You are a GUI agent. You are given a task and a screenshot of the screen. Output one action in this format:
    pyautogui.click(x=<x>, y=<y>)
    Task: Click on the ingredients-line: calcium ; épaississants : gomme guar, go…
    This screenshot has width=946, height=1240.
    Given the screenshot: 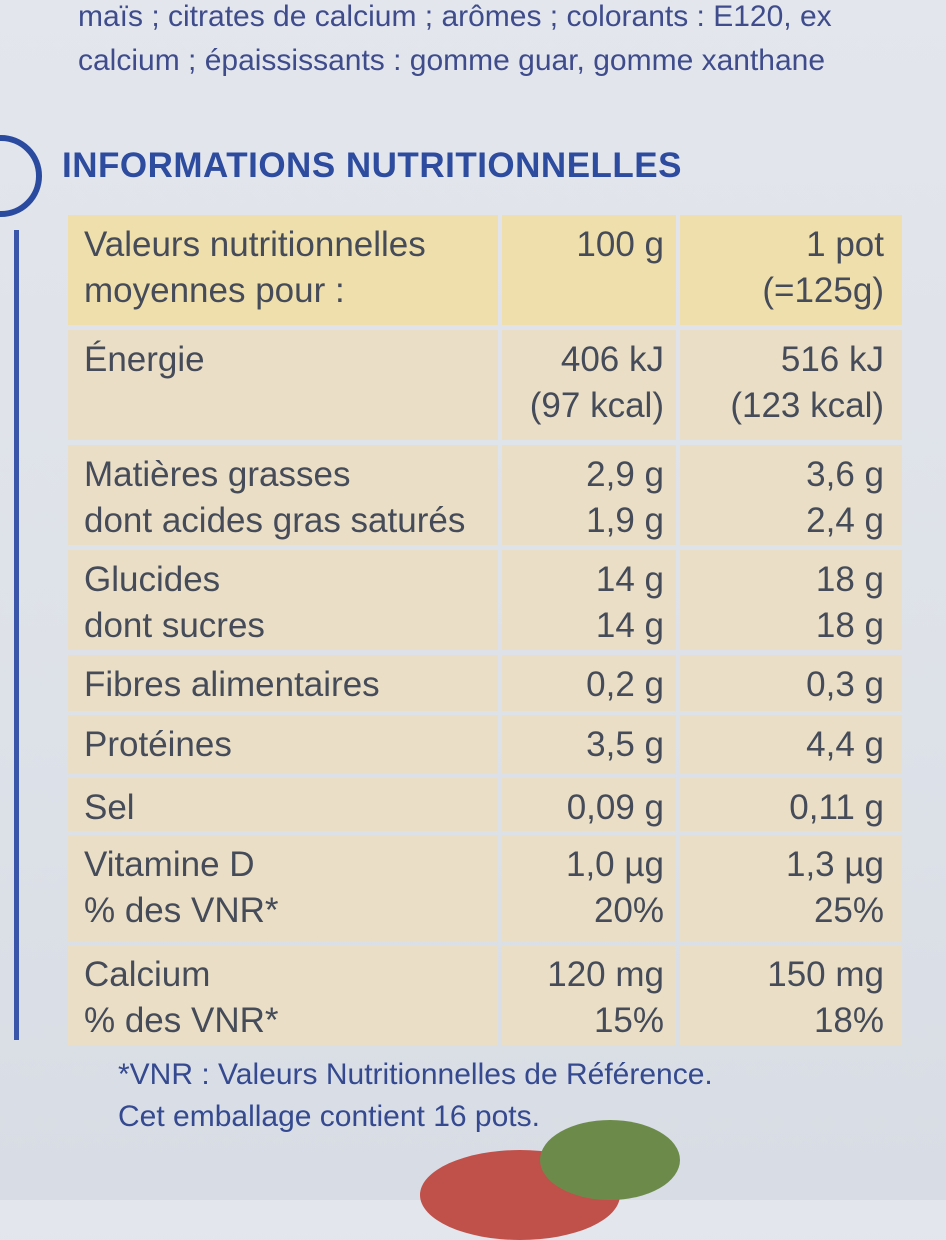 What is the action you would take?
    pyautogui.click(x=452, y=60)
    